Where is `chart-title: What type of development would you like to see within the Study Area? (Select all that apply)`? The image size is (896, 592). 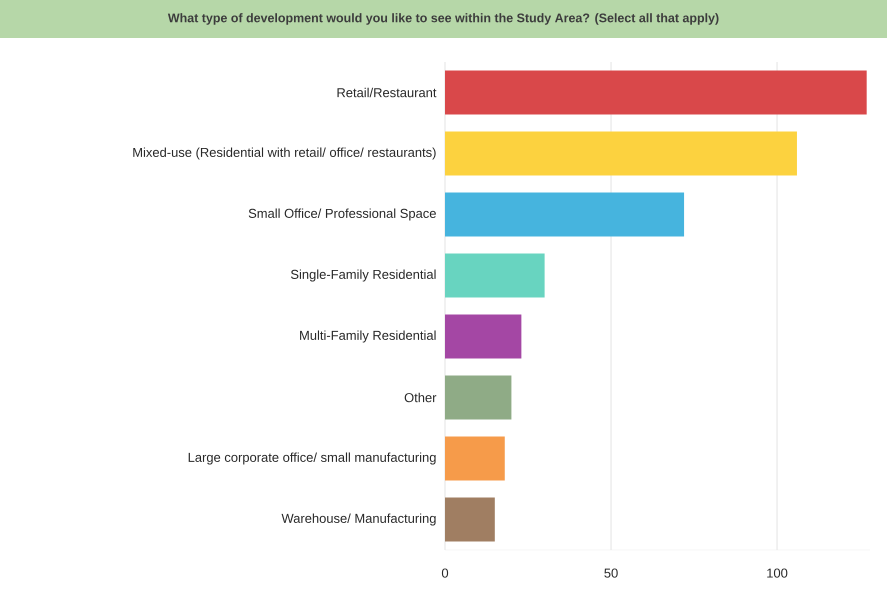
chart-title: What type of development would you like to see within the Study Area? (Select all that apply) is located at coordinates (443, 19).